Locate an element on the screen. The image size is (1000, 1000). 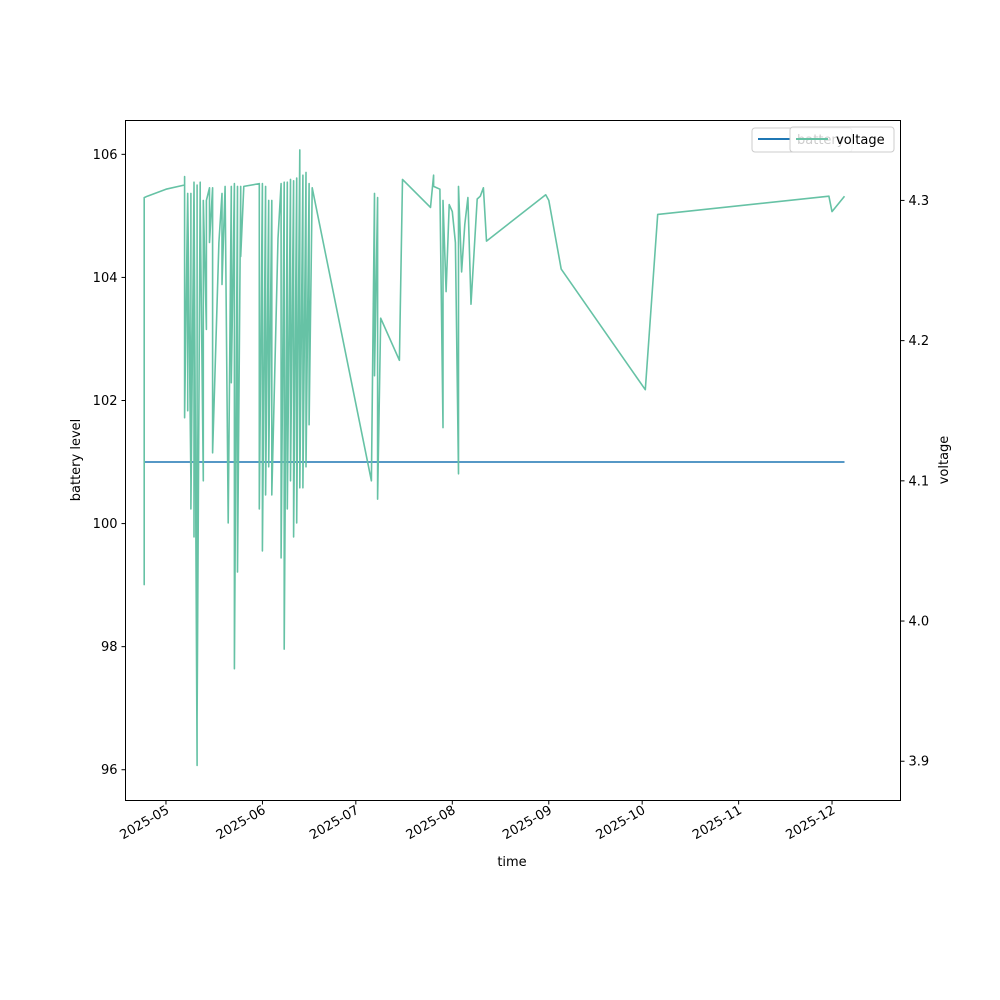
y-right-tick-label: 3.9 is located at coordinates (919, 762).